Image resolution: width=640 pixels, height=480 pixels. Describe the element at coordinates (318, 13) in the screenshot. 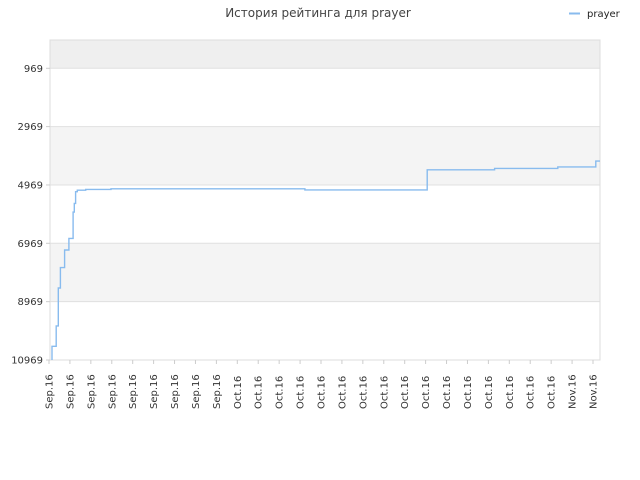

I see `chart-title: История рейтинга для prayer` at that location.